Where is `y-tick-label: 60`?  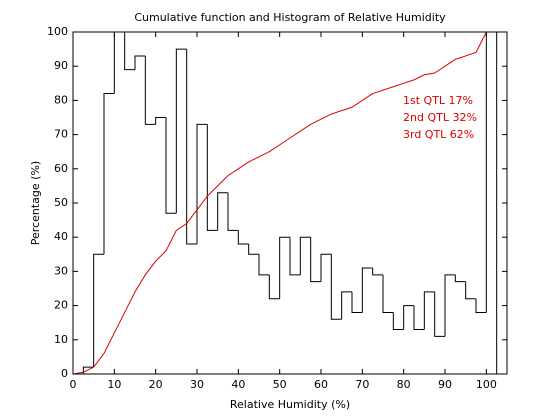 y-tick-label: 60 is located at coordinates (61, 168).